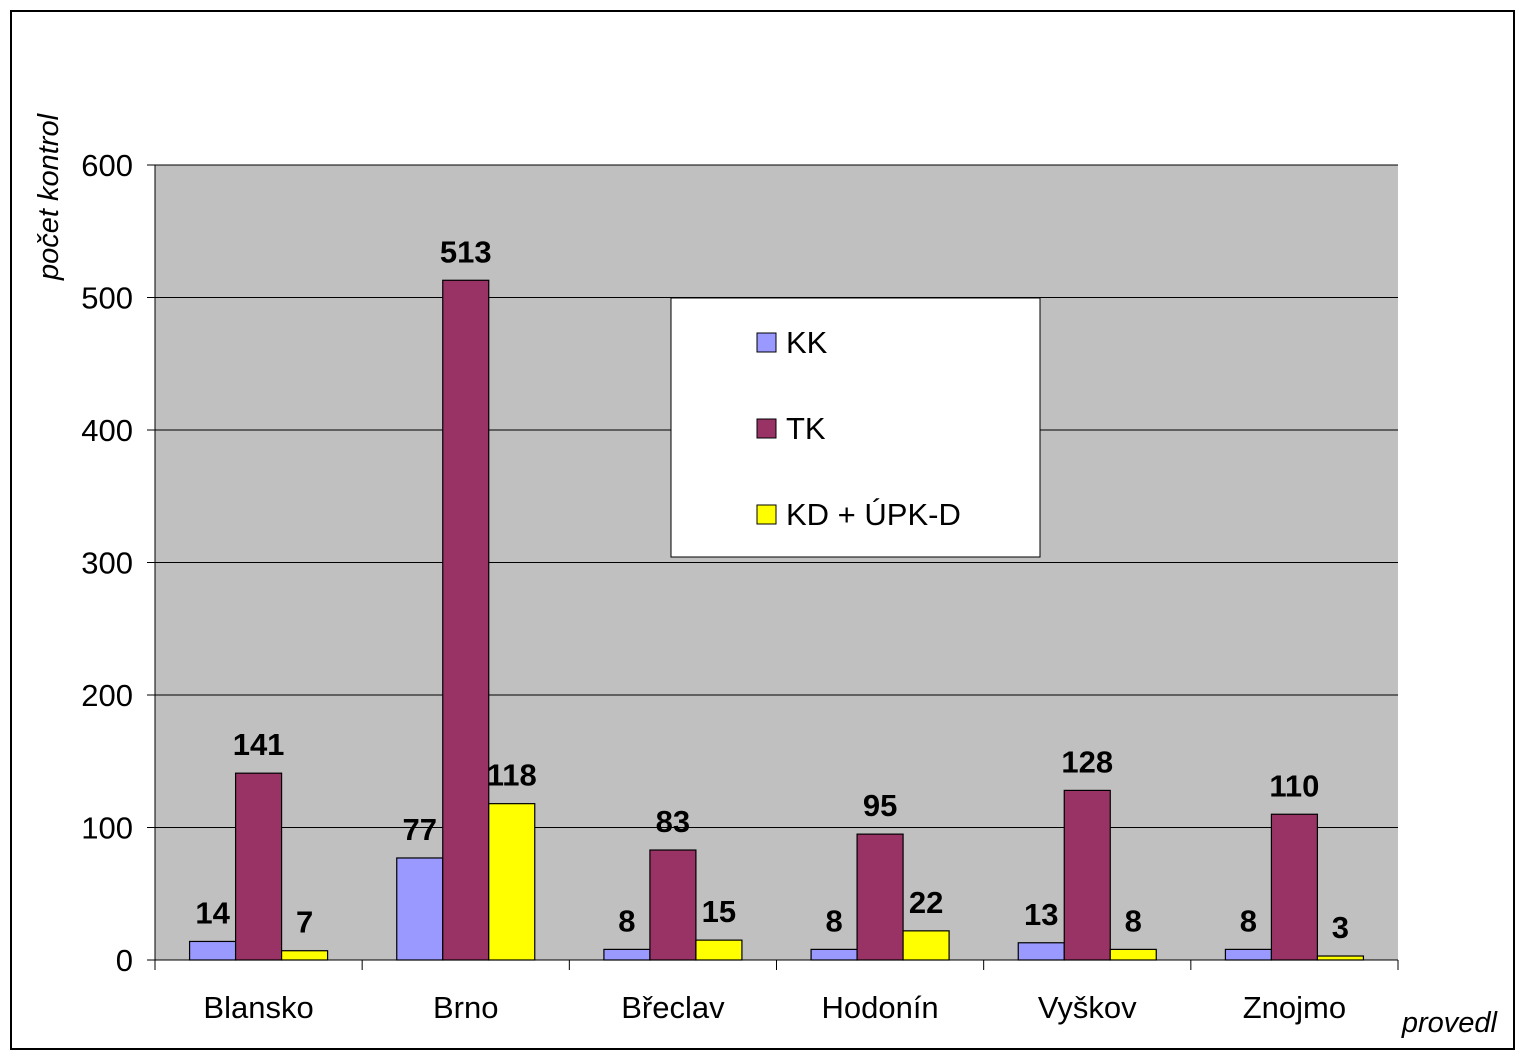 The image size is (1522, 1061). What do you see at coordinates (107, 165) in the screenshot?
I see `y-tick-label: 600` at bounding box center [107, 165].